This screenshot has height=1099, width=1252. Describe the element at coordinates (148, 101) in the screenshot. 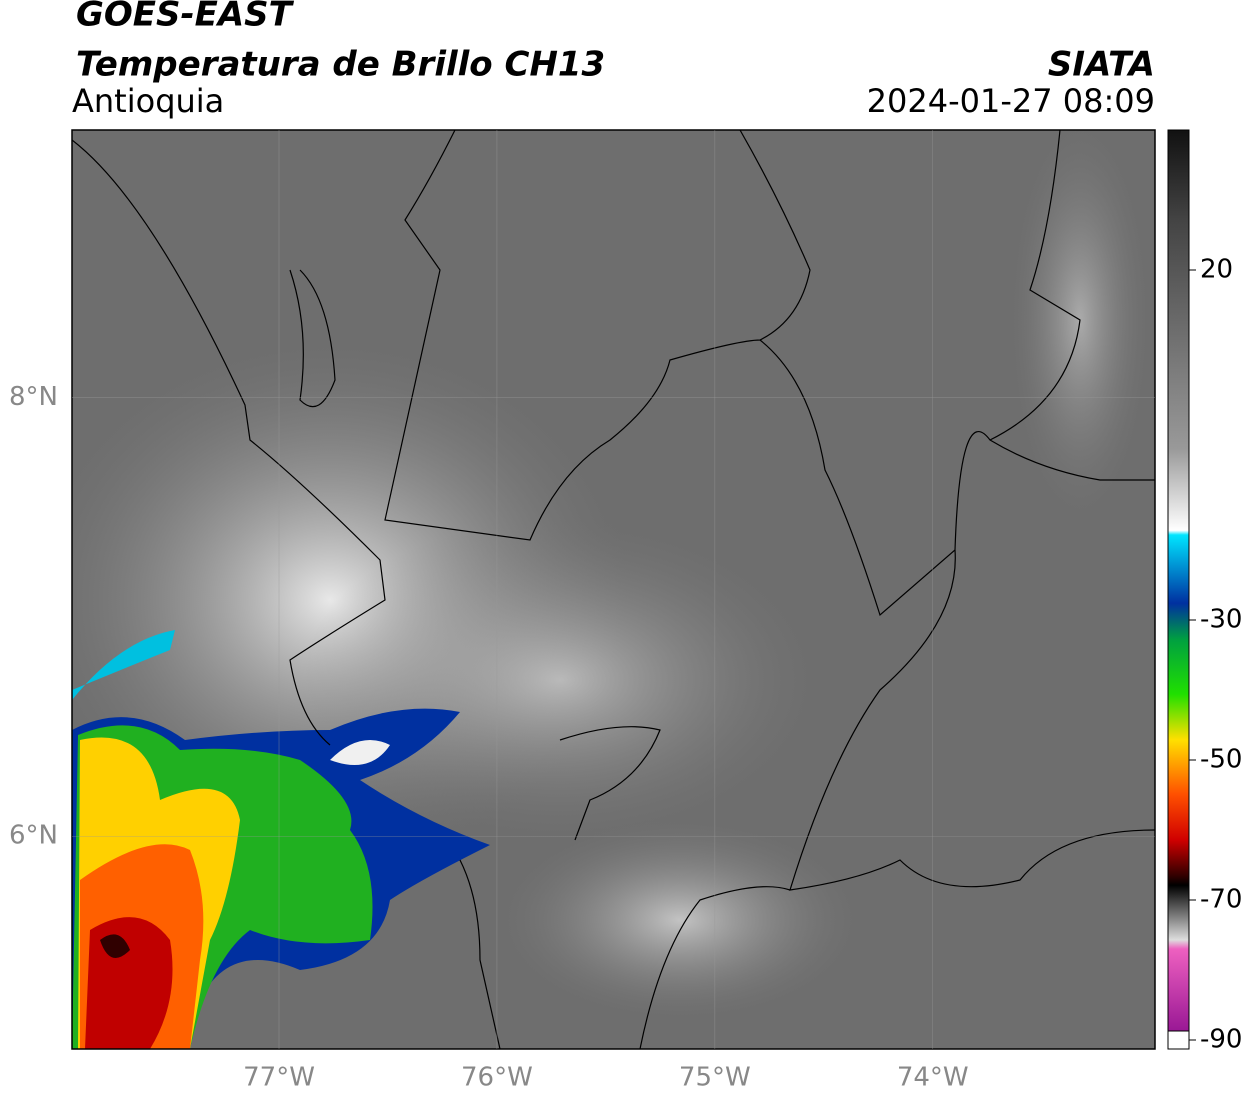

I see `region: Antioquia` at that location.